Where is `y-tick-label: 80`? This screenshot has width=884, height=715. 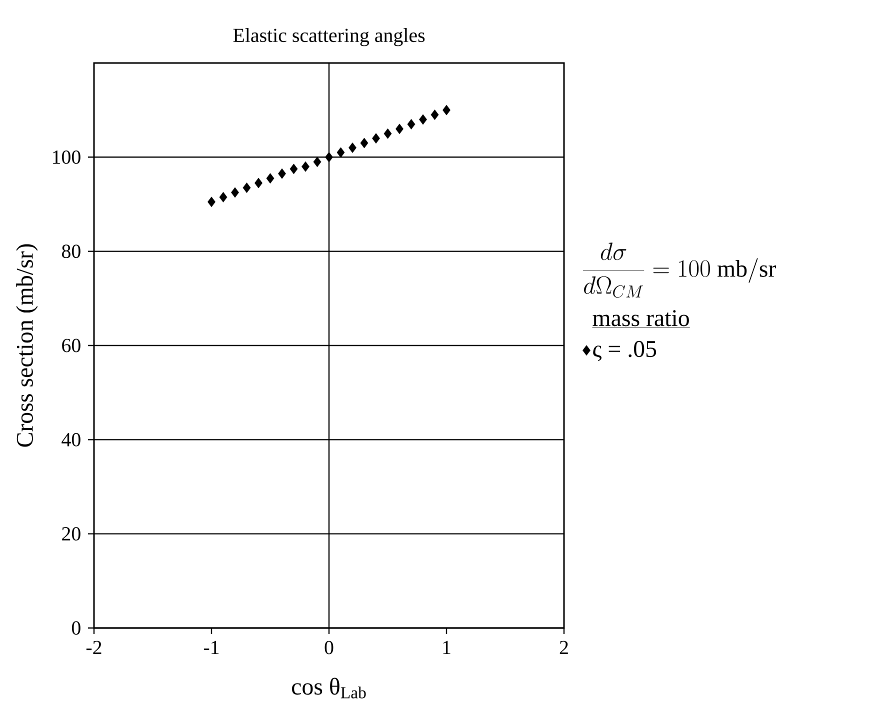 y-tick-label: 80 is located at coordinates (71, 251).